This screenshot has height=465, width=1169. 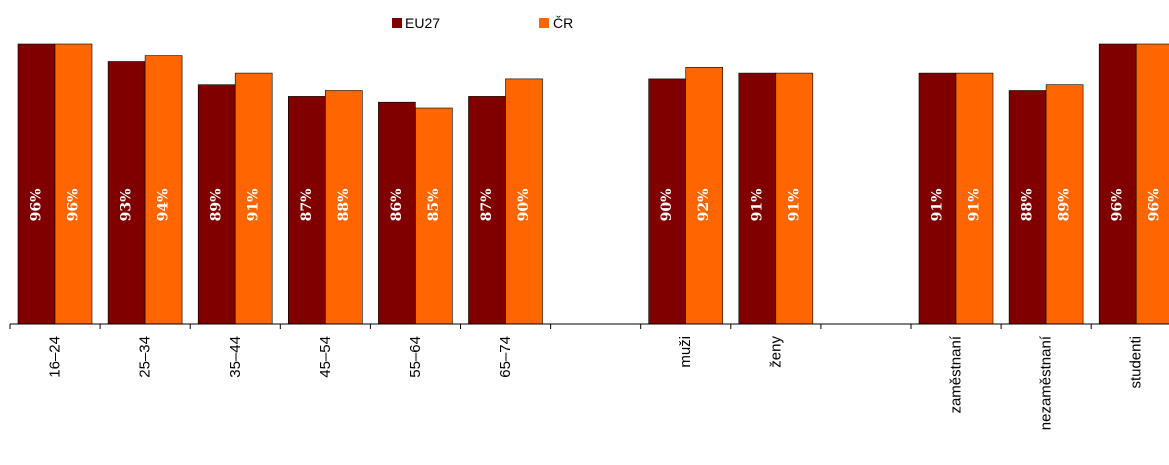 What do you see at coordinates (704, 205) in the screenshot?
I see `value-label-1-7: 92%` at bounding box center [704, 205].